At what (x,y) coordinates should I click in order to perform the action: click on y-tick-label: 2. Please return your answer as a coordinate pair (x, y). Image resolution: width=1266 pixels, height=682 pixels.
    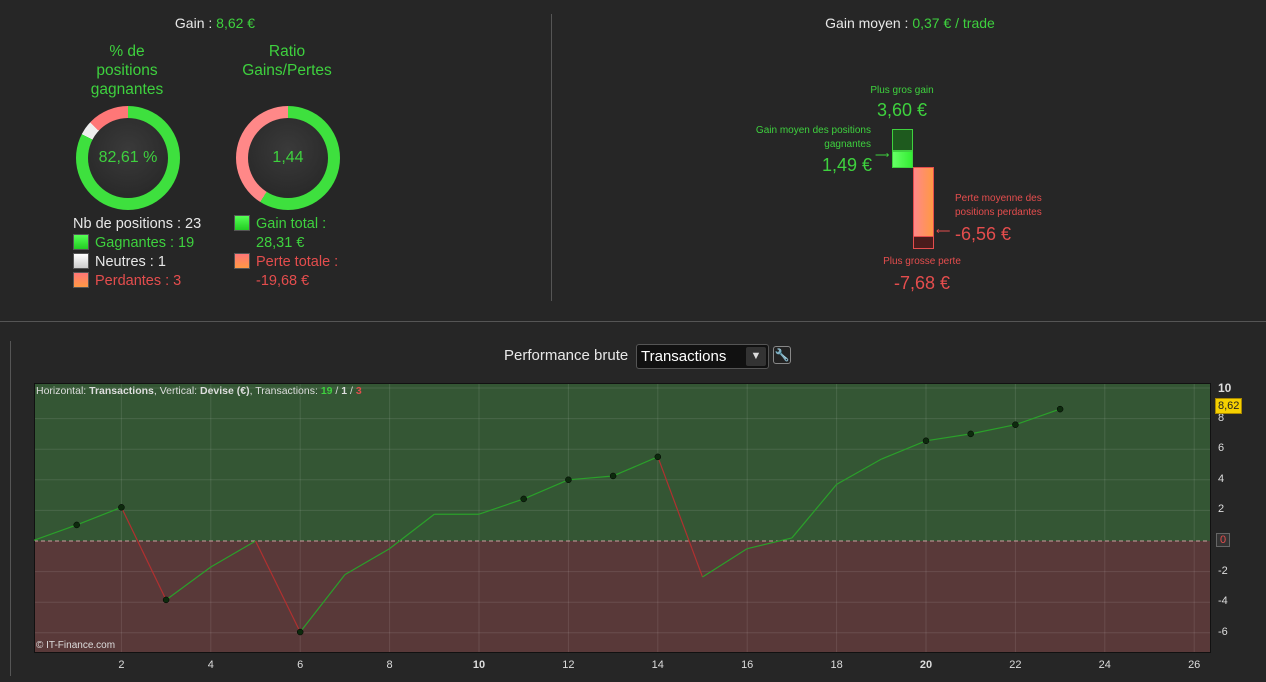
    Looking at the image, I should click on (1221, 509).